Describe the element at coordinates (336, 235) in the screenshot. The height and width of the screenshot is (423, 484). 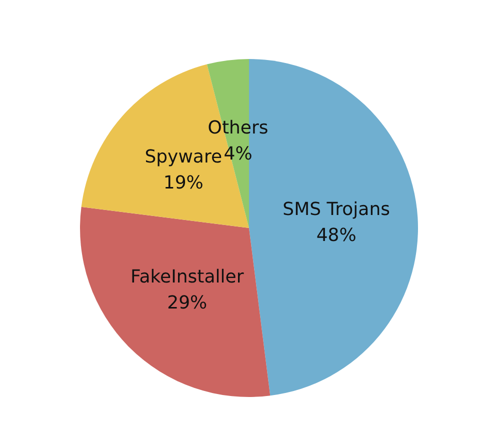
I see `data-label: 48%` at that location.